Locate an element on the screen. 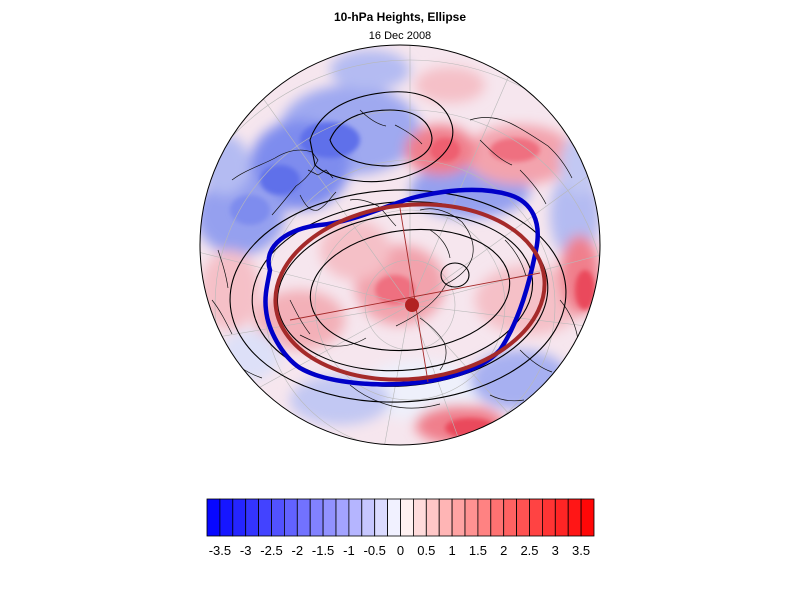 The height and width of the screenshot is (600, 800). colorbar-tick-label: 0 is located at coordinates (400, 550).